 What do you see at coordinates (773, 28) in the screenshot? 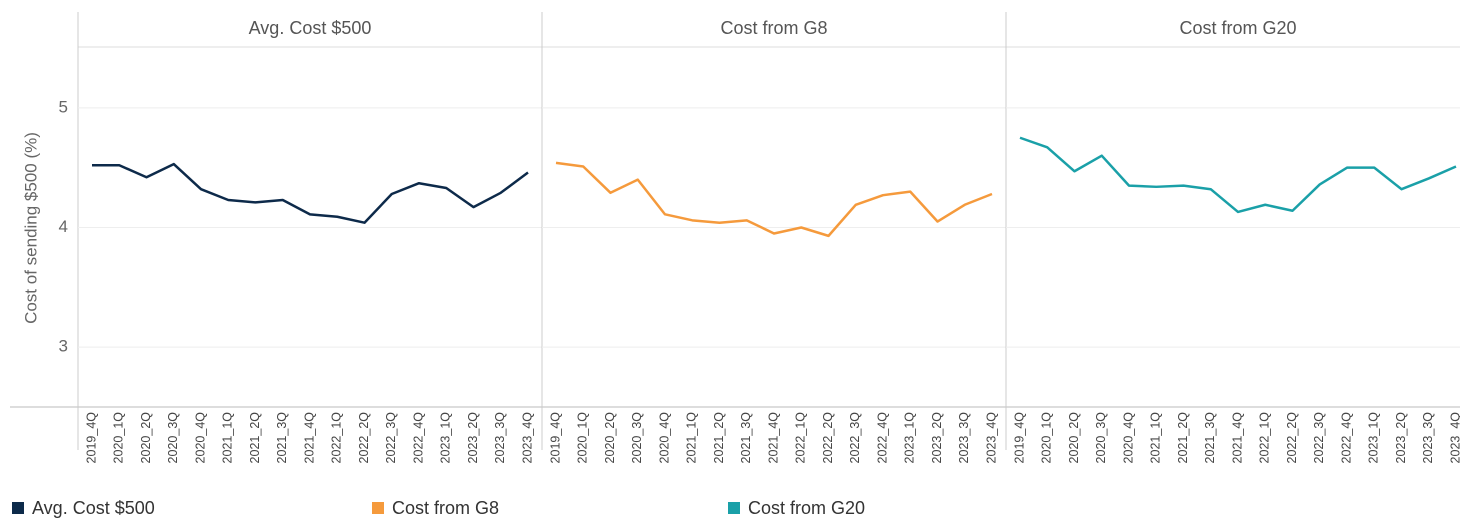
I see `panel-title: Cost from G8` at bounding box center [773, 28].